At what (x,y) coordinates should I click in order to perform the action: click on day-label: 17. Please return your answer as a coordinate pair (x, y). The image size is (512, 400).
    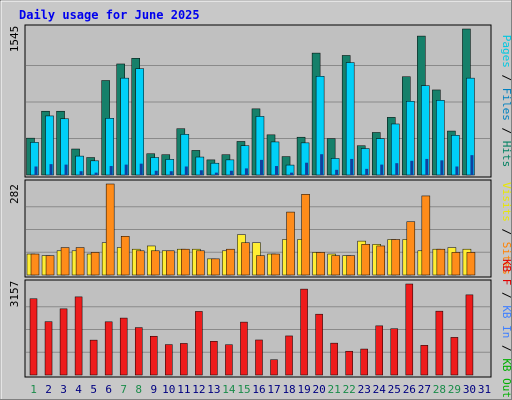
    Looking at the image, I should click on (273, 389).